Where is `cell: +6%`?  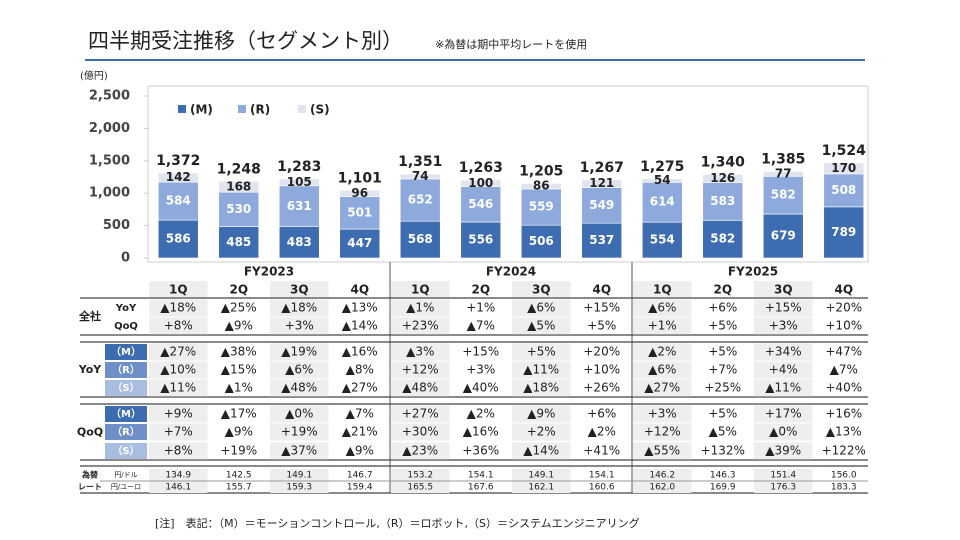
cell: +6% is located at coordinates (601, 414).